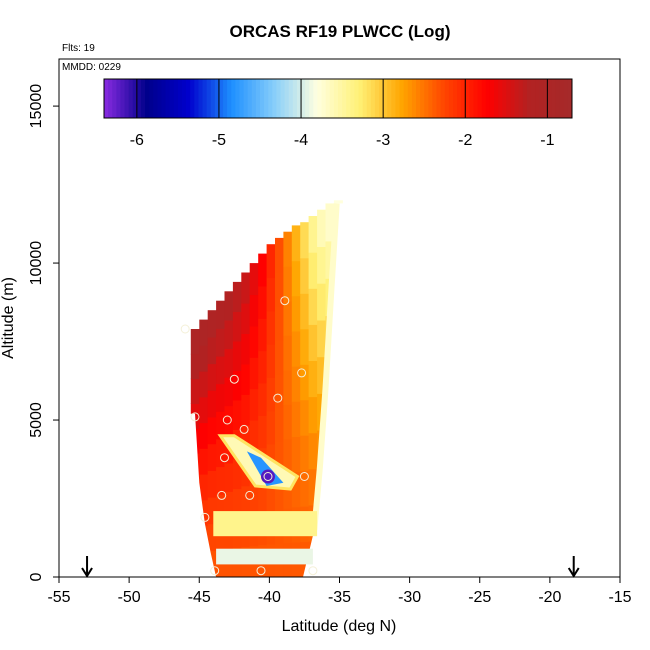  What do you see at coordinates (383, 140) in the screenshot?
I see `colorbar-tick-label: -3` at bounding box center [383, 140].